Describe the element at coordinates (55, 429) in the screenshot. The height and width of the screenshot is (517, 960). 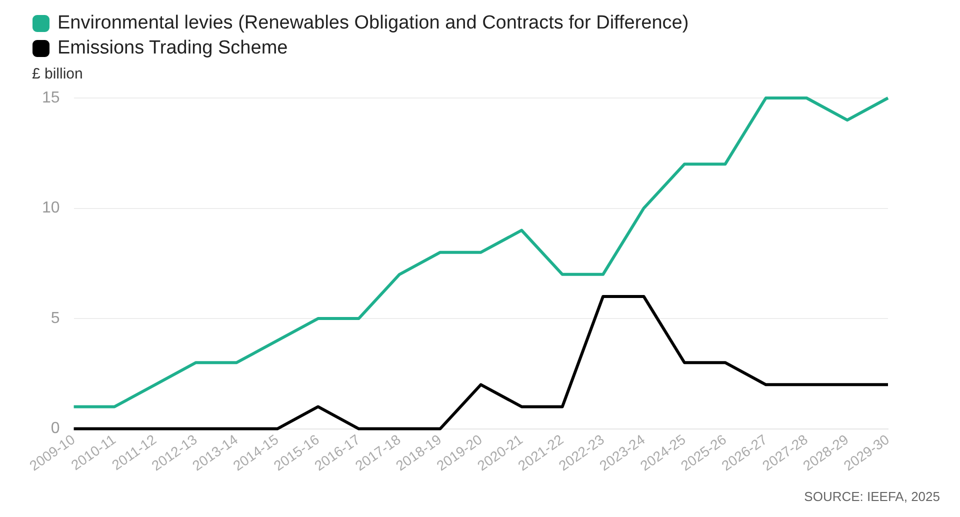
I see `y-tick-label: 0` at that location.